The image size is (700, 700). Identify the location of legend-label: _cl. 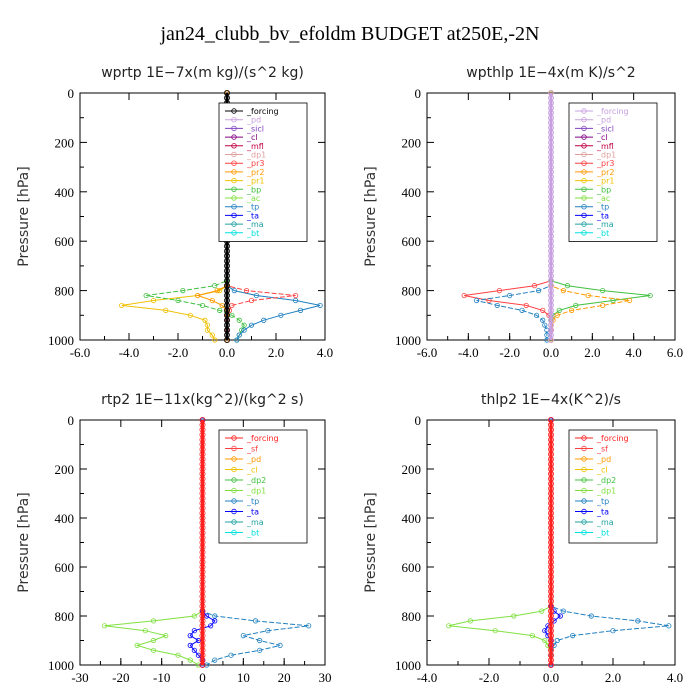
(252, 137).